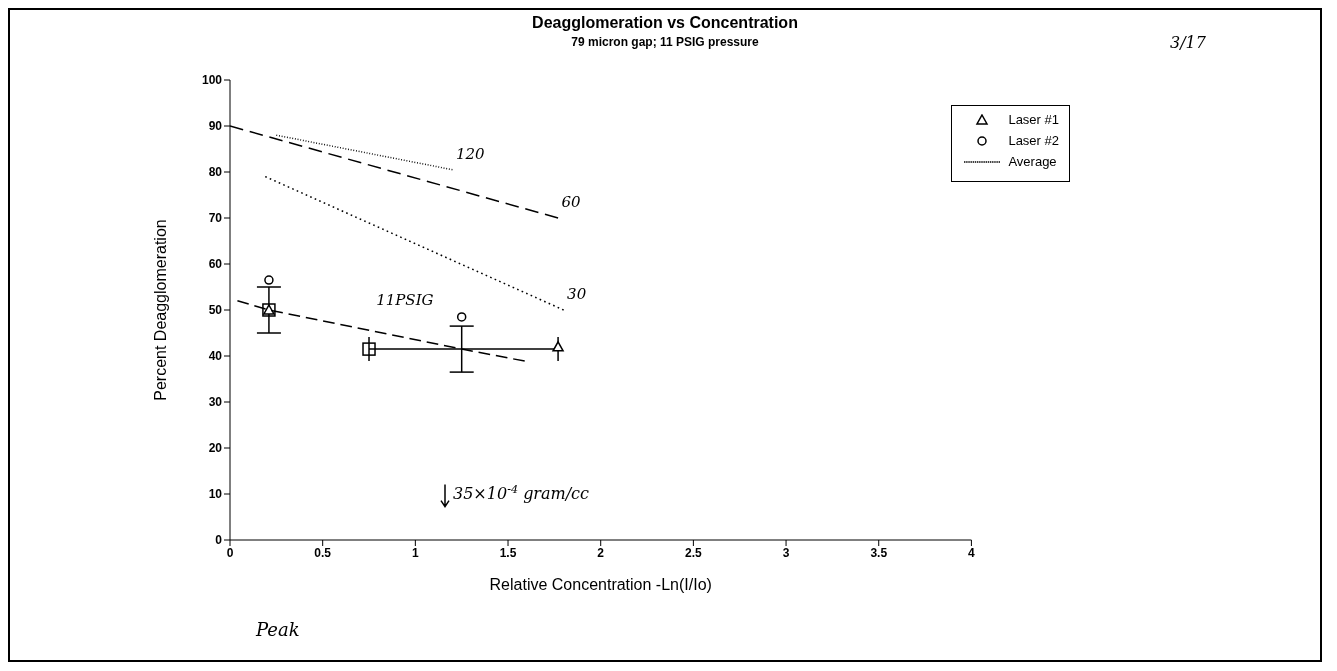 This screenshot has width=1337, height=671. Describe the element at coordinates (416, 552) in the screenshot. I see `x-tick-label: 1` at that location.